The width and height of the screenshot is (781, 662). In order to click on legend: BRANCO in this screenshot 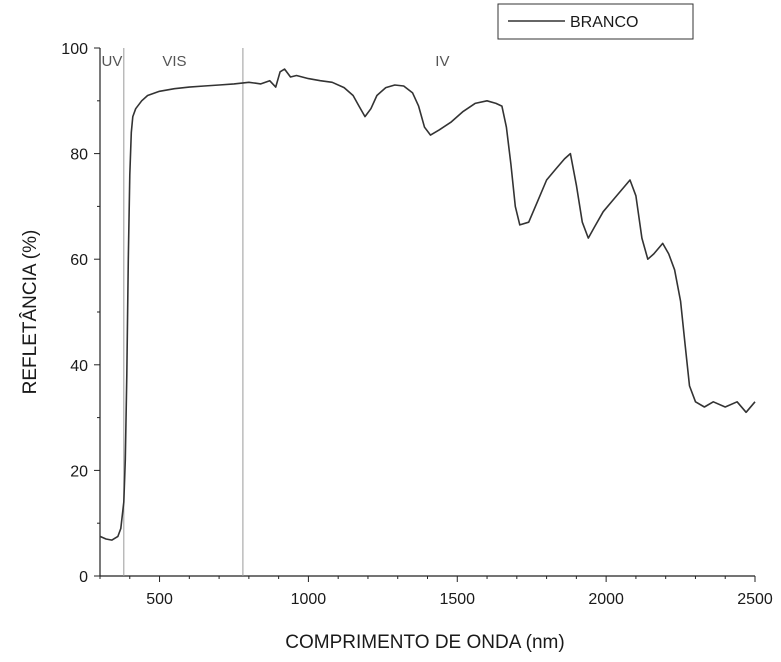, I will do `click(595, 21)`.